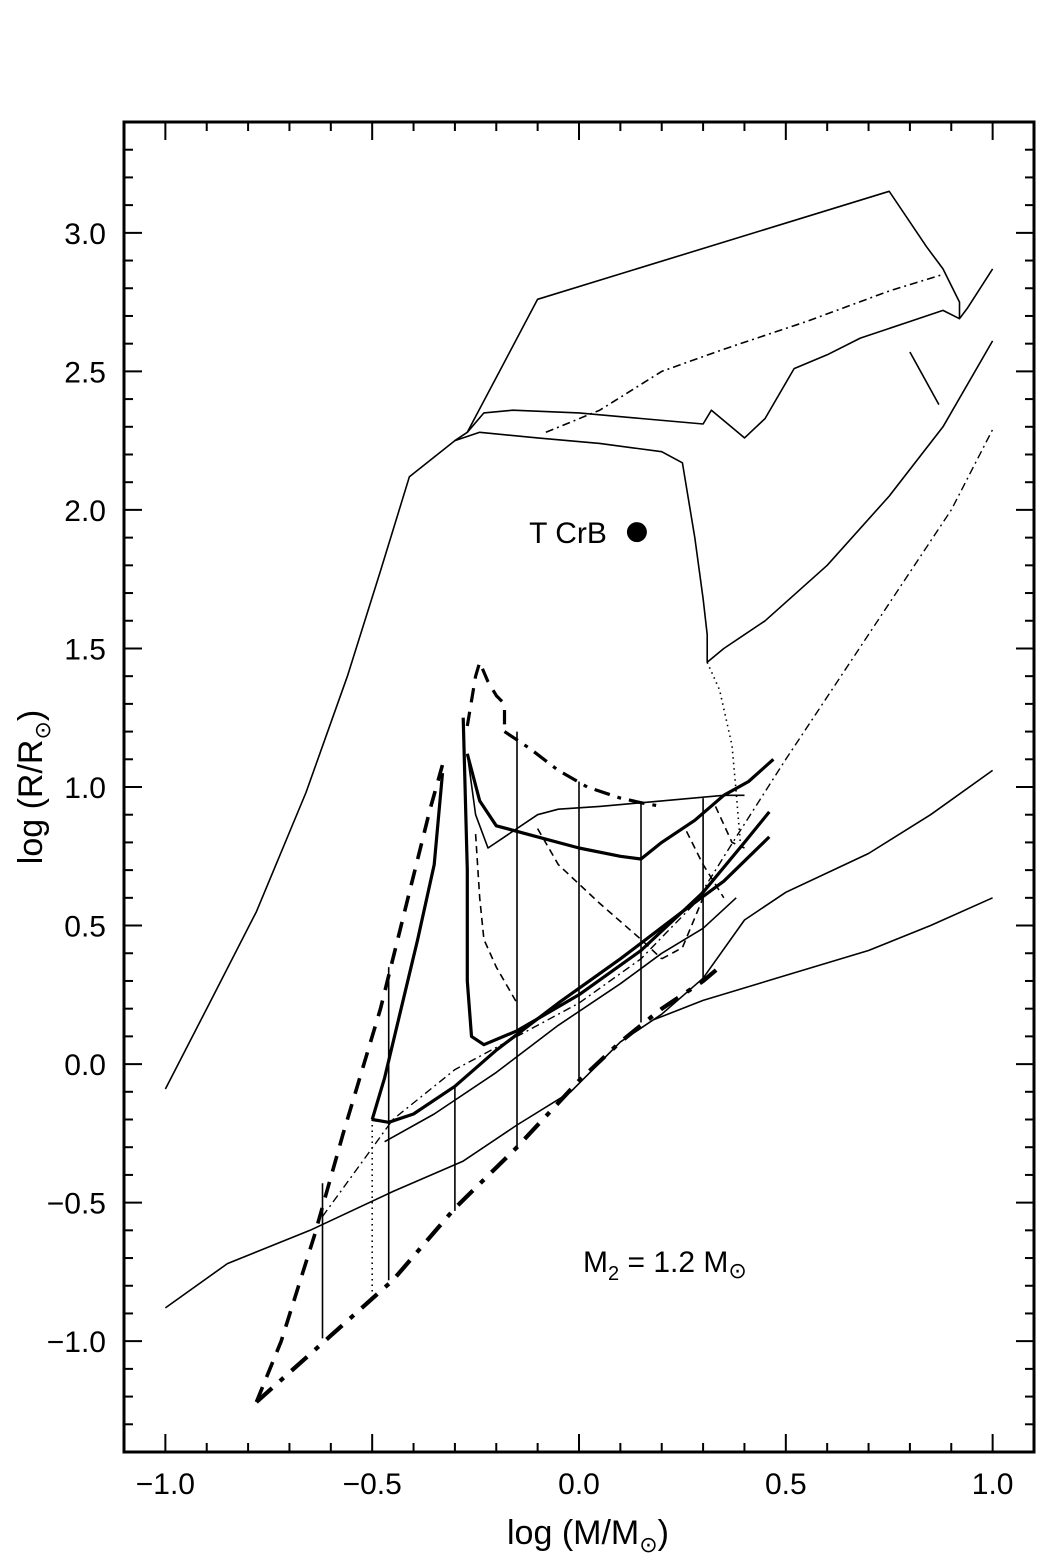  Describe the element at coordinates (85, 788) in the screenshot. I see `y-tick-label: 1.0` at that location.